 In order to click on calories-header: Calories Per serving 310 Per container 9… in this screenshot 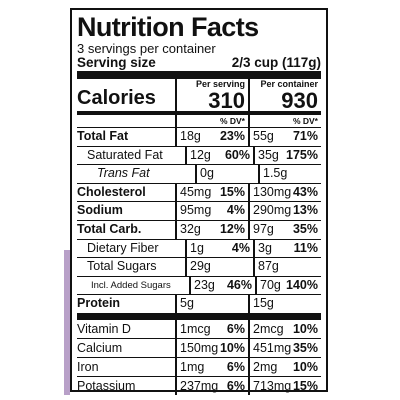, I will do `click(199, 97)`.